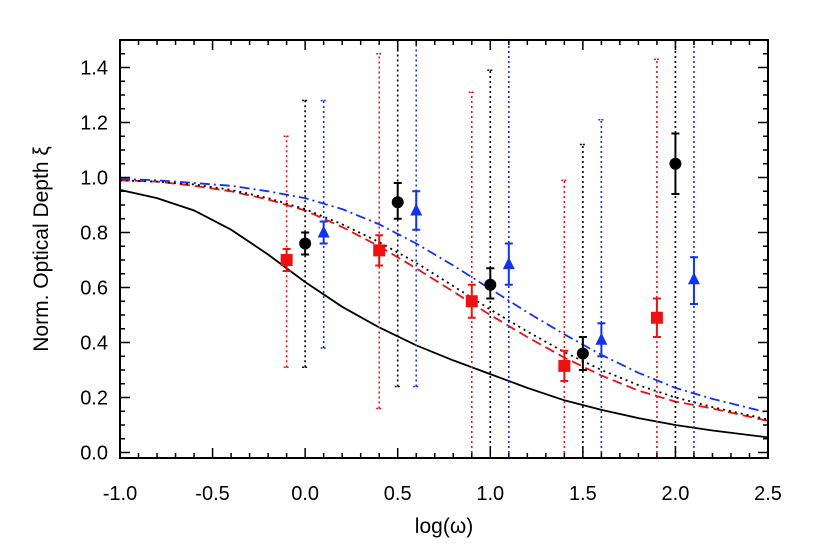 Image resolution: width=830 pixels, height=554 pixels. What do you see at coordinates (120, 494) in the screenshot?
I see `x-tick-label: -1.0` at bounding box center [120, 494].